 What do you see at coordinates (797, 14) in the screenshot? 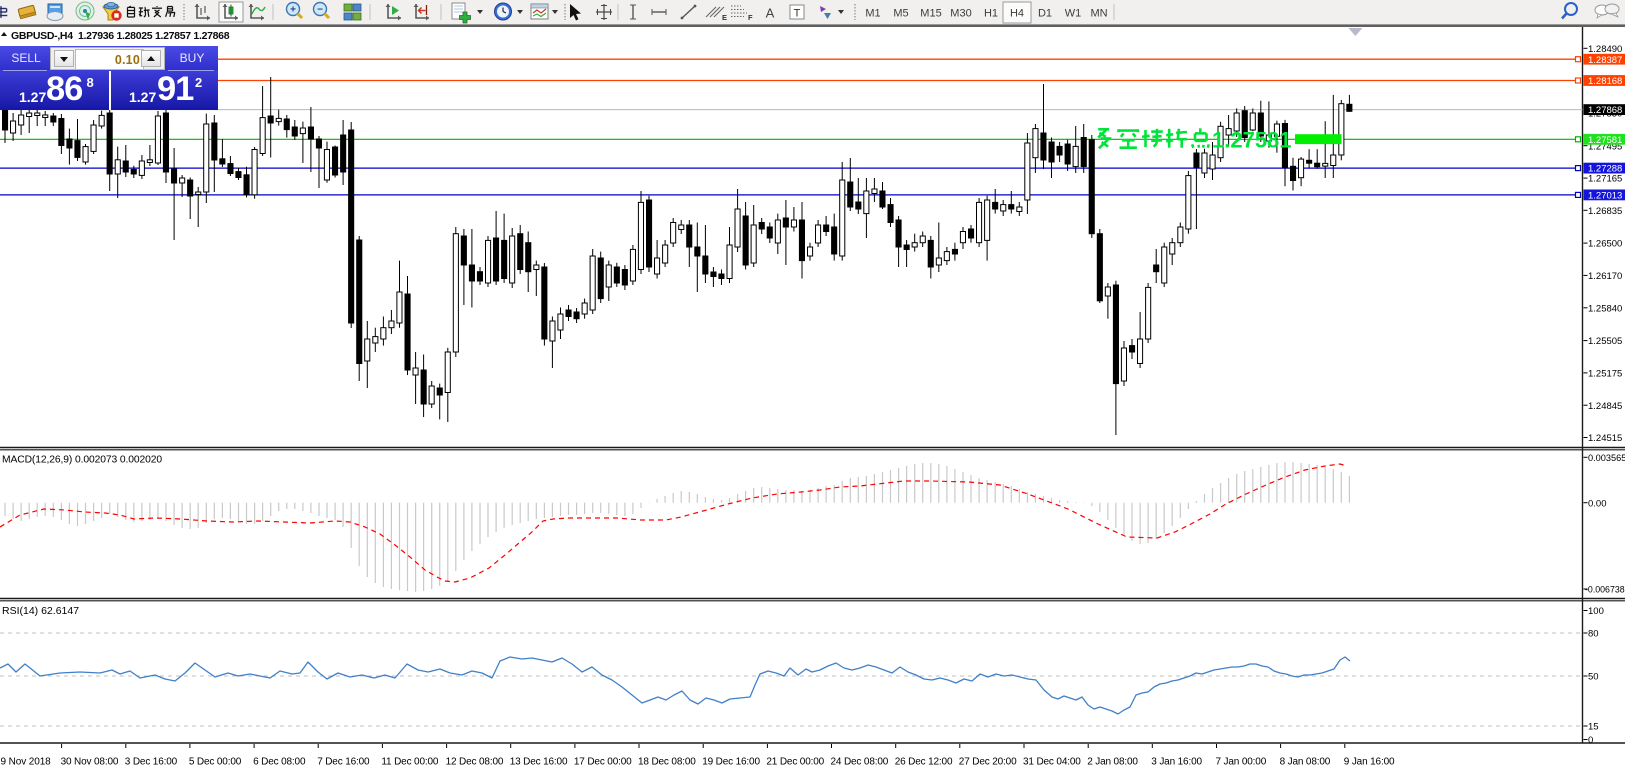
I see `svg-text: T` at bounding box center [797, 14].